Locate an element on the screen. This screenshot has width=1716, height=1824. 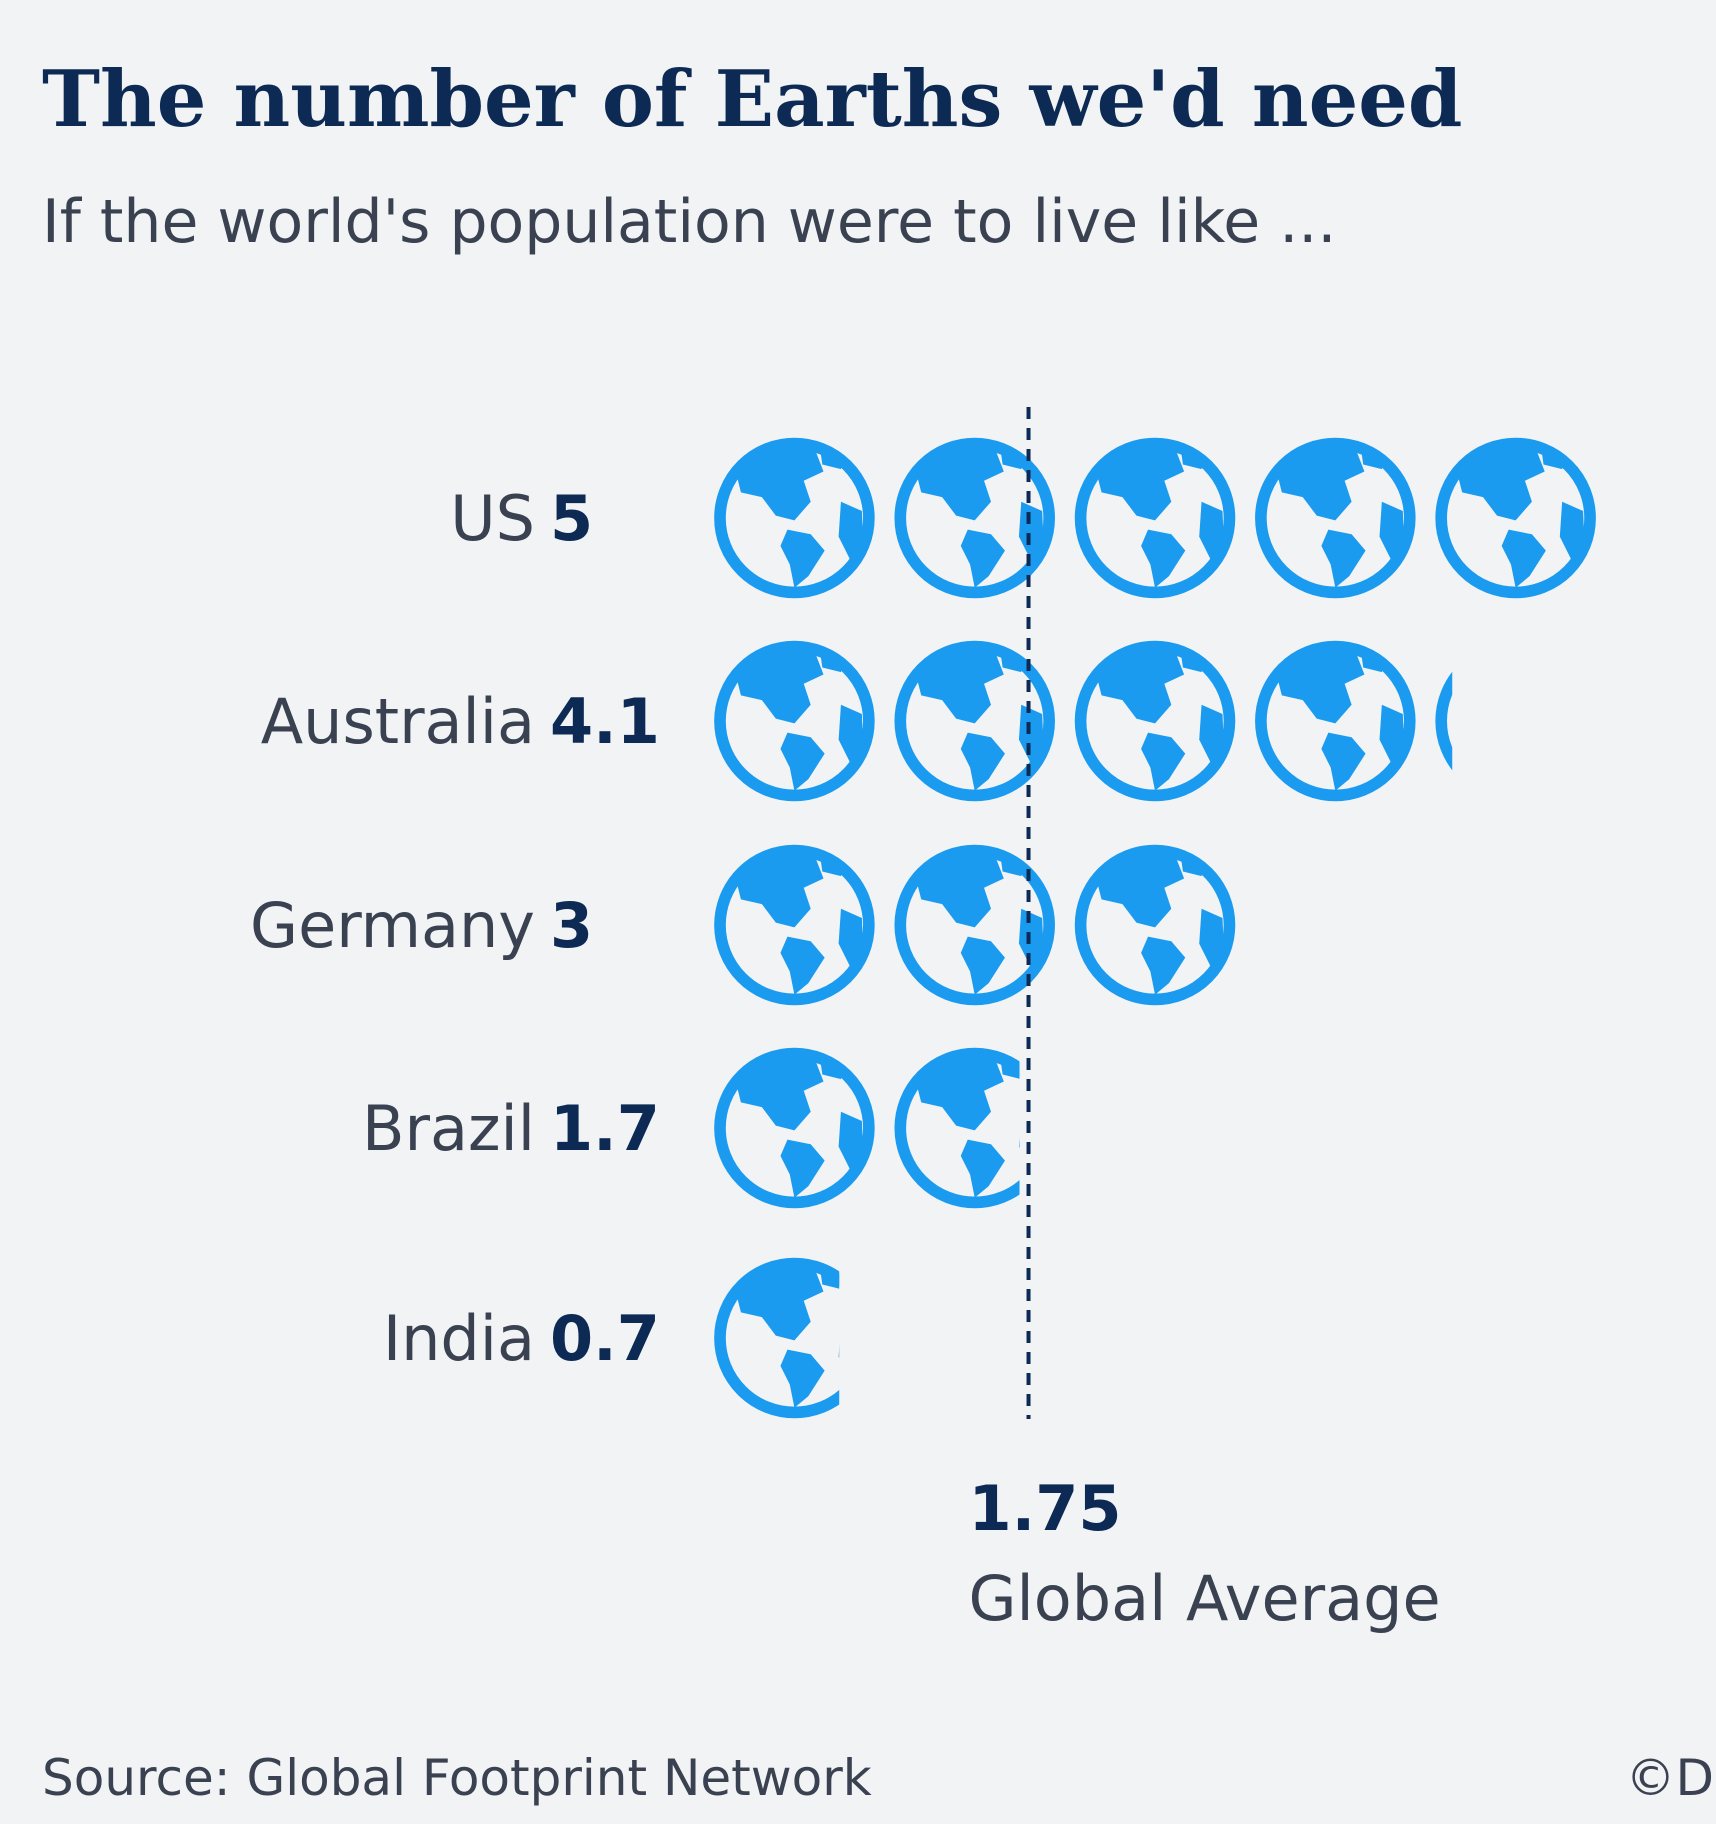
category-label: Germany is located at coordinates (392, 925).